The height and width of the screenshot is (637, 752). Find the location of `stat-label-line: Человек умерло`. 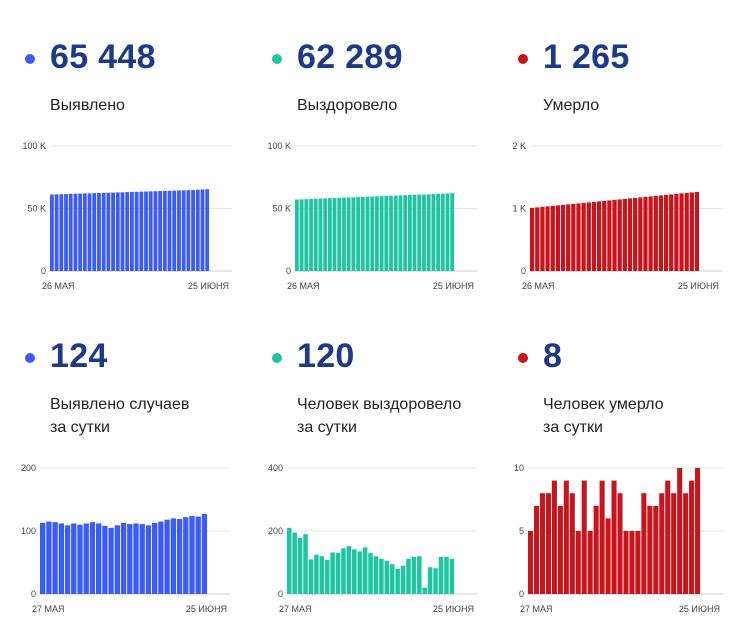

stat-label-line: Человек умерло is located at coordinates (603, 404).